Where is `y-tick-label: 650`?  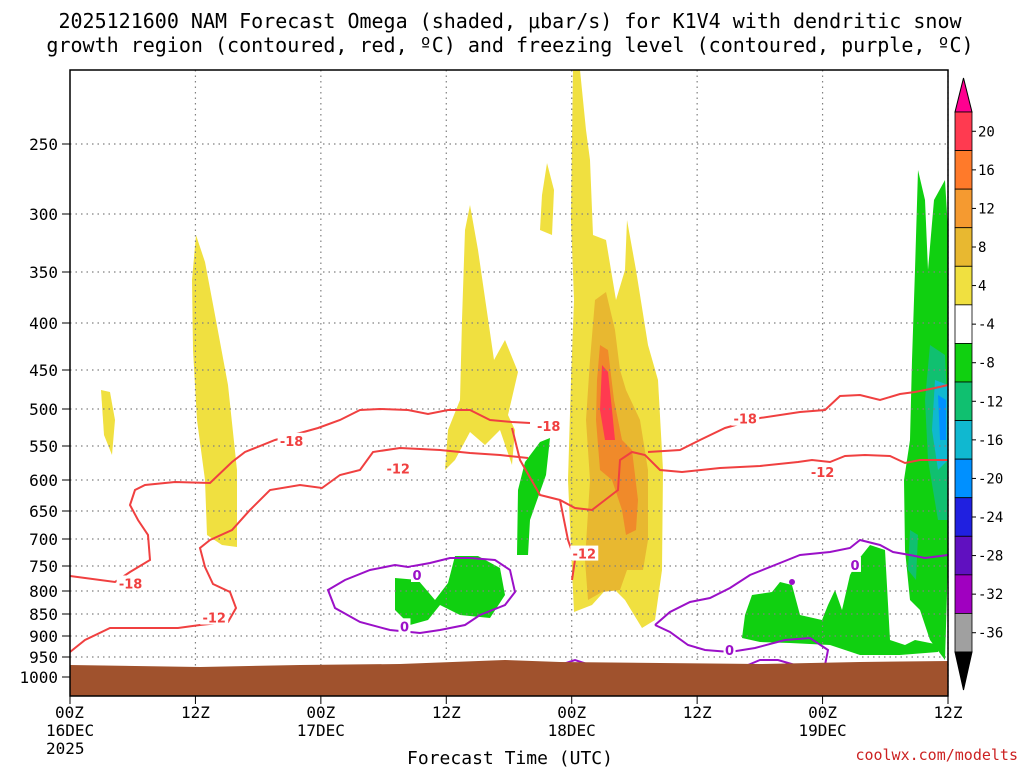
y-tick-label: 650 is located at coordinates (43, 511).